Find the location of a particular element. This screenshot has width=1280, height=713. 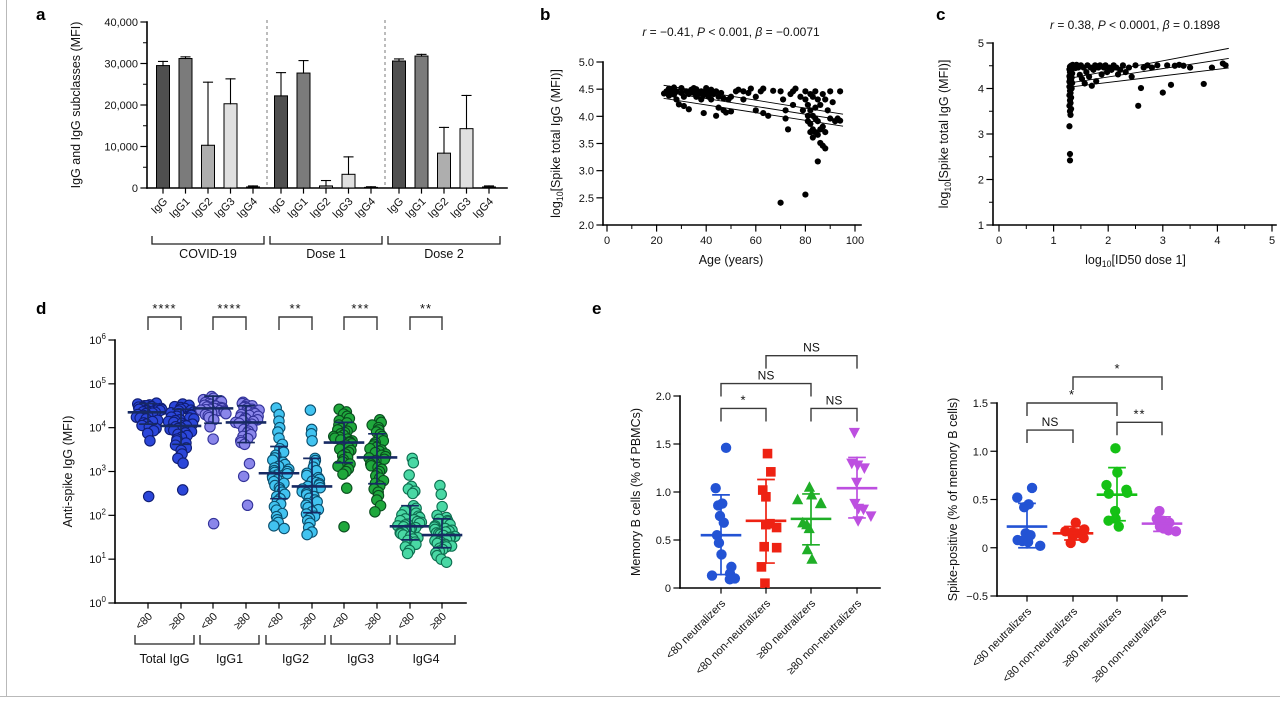

svg-text: 20 is located at coordinates (656, 241).